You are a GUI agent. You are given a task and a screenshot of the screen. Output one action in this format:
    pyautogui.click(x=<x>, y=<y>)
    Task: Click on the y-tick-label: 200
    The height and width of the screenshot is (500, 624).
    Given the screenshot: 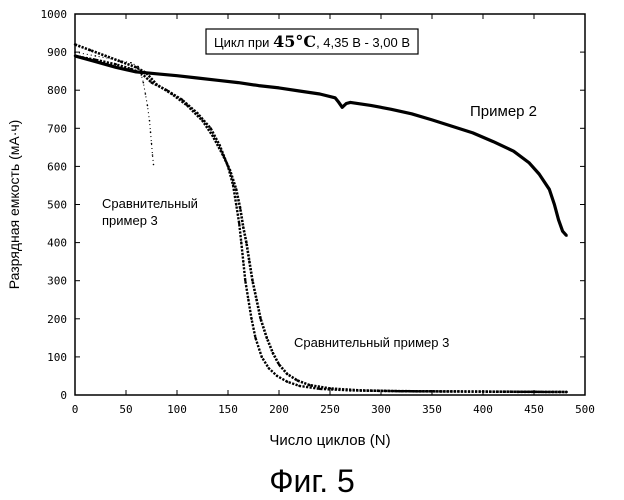 What is the action you would take?
    pyautogui.click(x=57, y=319)
    